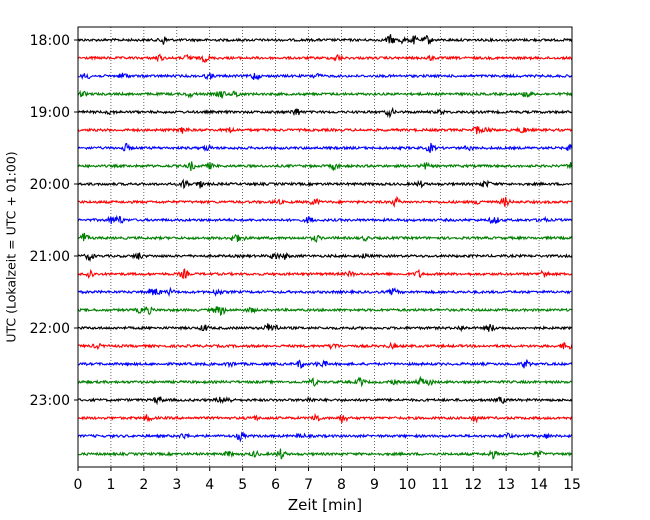  What do you see at coordinates (325, 166) in the screenshot?
I see `trace-1945` at bounding box center [325, 166].